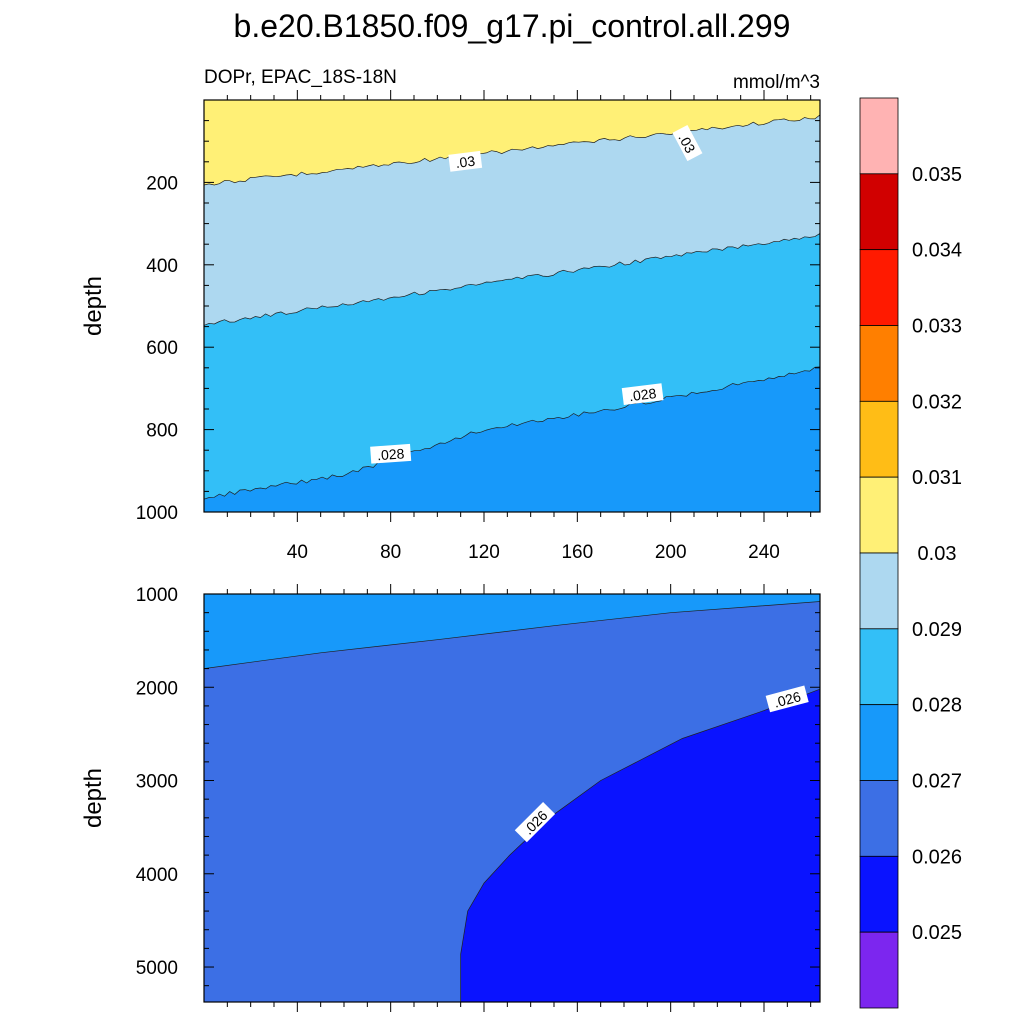  Describe the element at coordinates (937, 478) in the screenshot. I see `colorbar-label: 0.031` at that location.